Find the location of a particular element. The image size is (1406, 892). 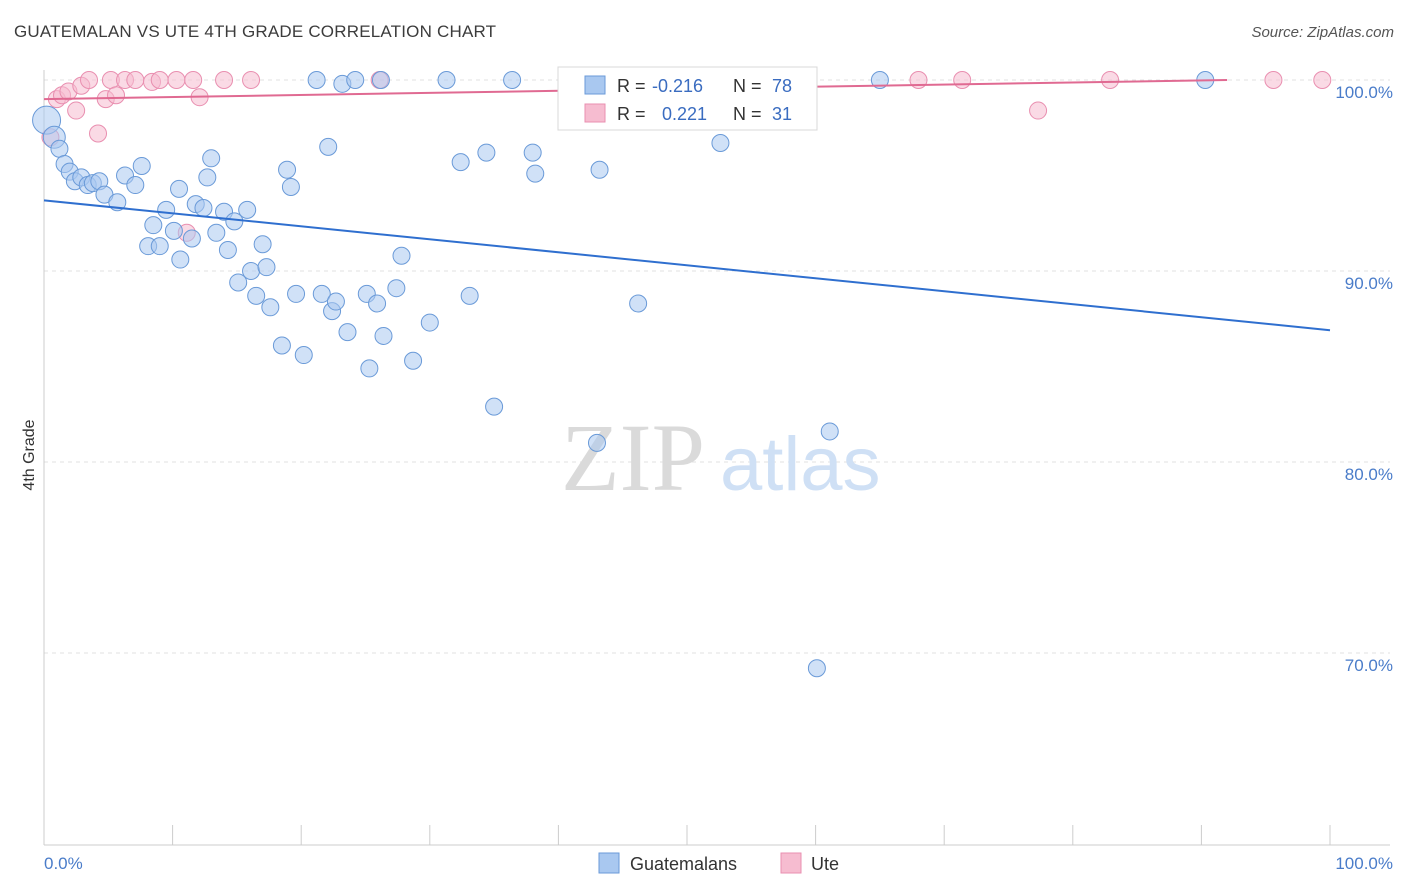

y-tick-label-2: 80.0% is located at coordinates (1369, 474).